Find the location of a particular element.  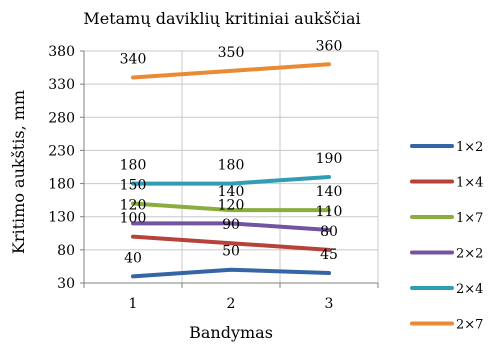

data-label: 190 is located at coordinates (329, 159).